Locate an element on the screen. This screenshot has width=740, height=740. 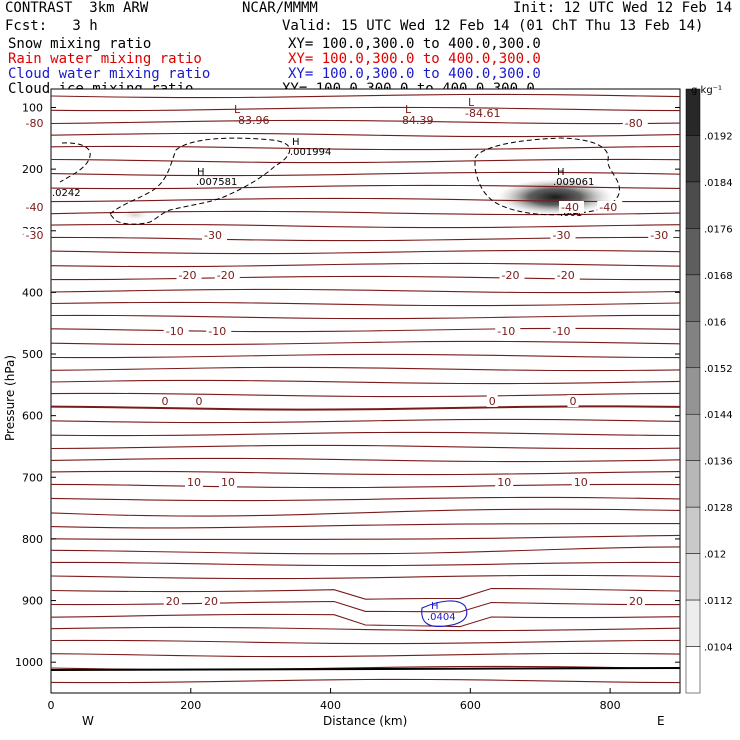
surface-line is located at coordinates (365, 669).